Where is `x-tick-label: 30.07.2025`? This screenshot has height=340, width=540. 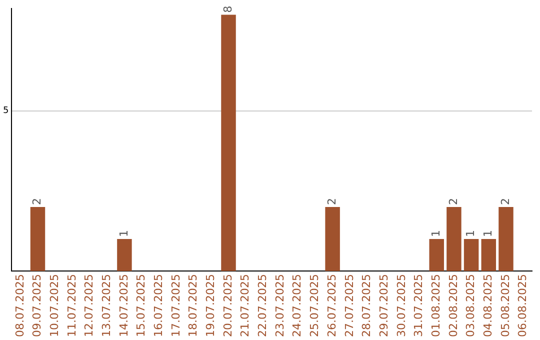 x-tick-label: 30.07.2025 is located at coordinates (401, 306).